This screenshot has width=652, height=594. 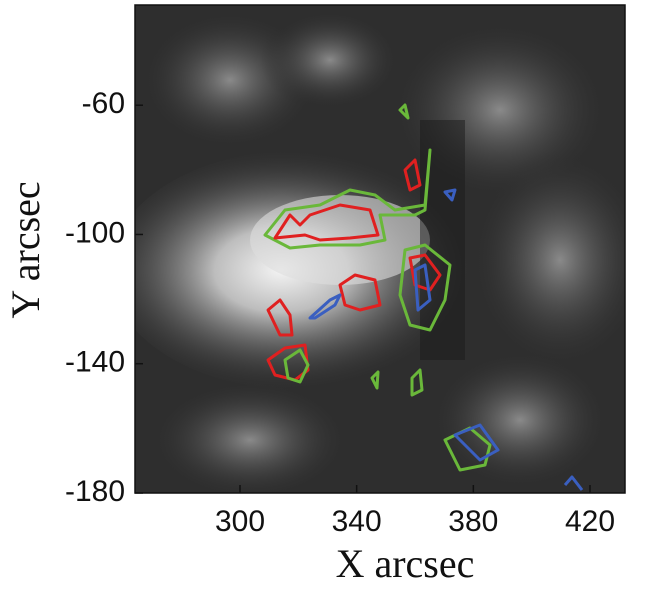 What do you see at coordinates (103, 103) in the screenshot?
I see `y-tick-label: -60` at bounding box center [103, 103].